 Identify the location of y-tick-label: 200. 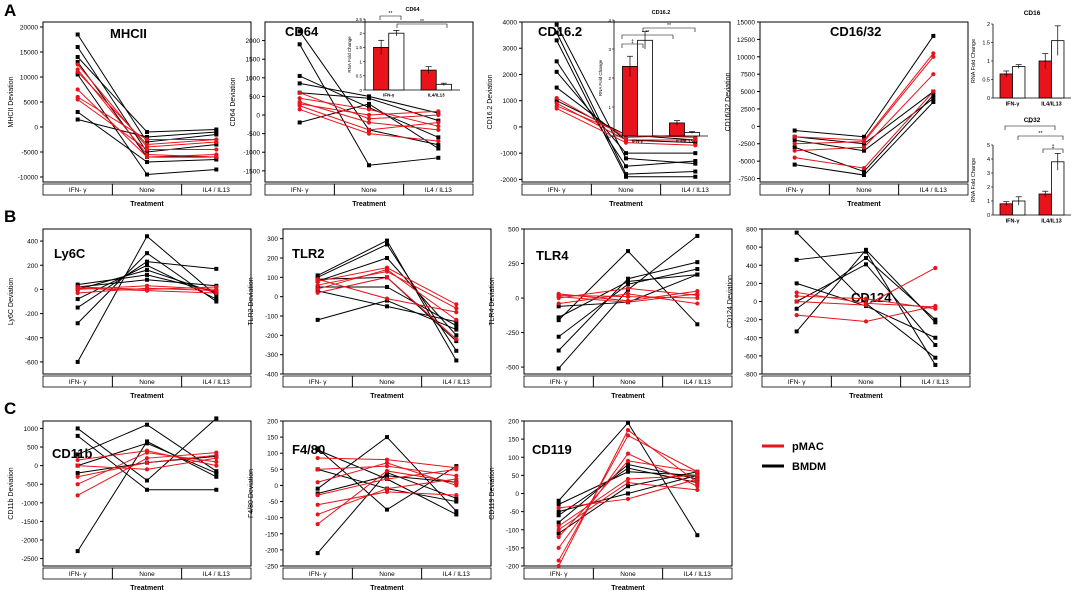
(513, 422).